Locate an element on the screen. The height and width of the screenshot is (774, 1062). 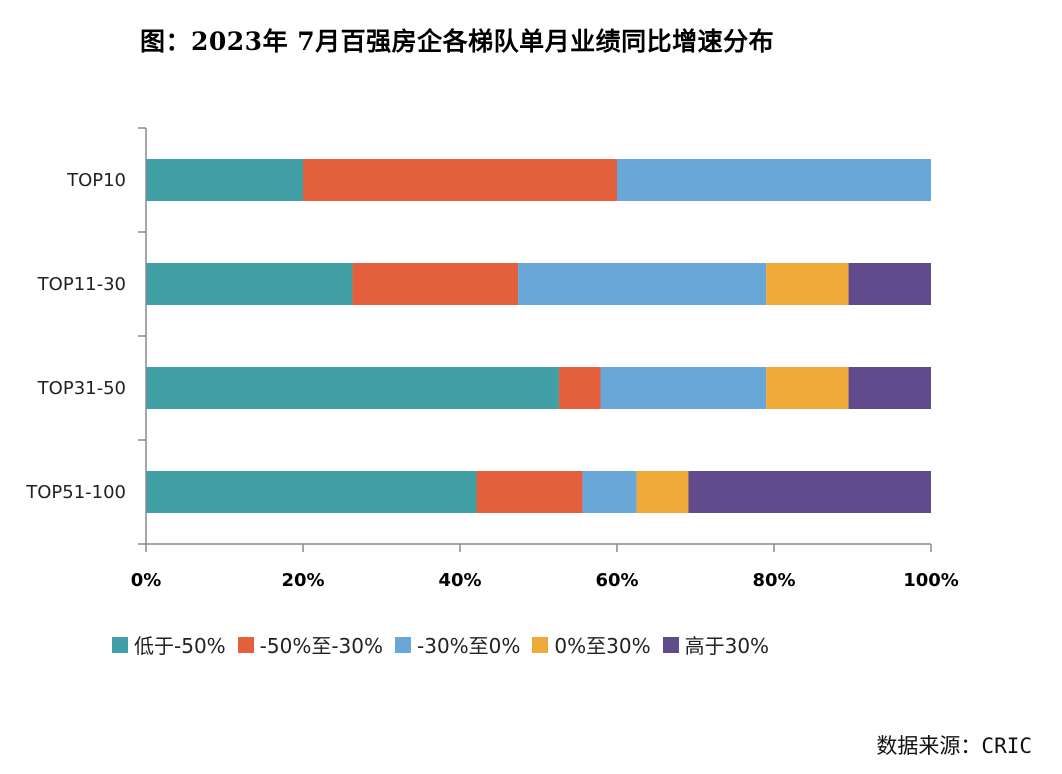
y-tick-label: TOP10 is located at coordinates (96, 180).